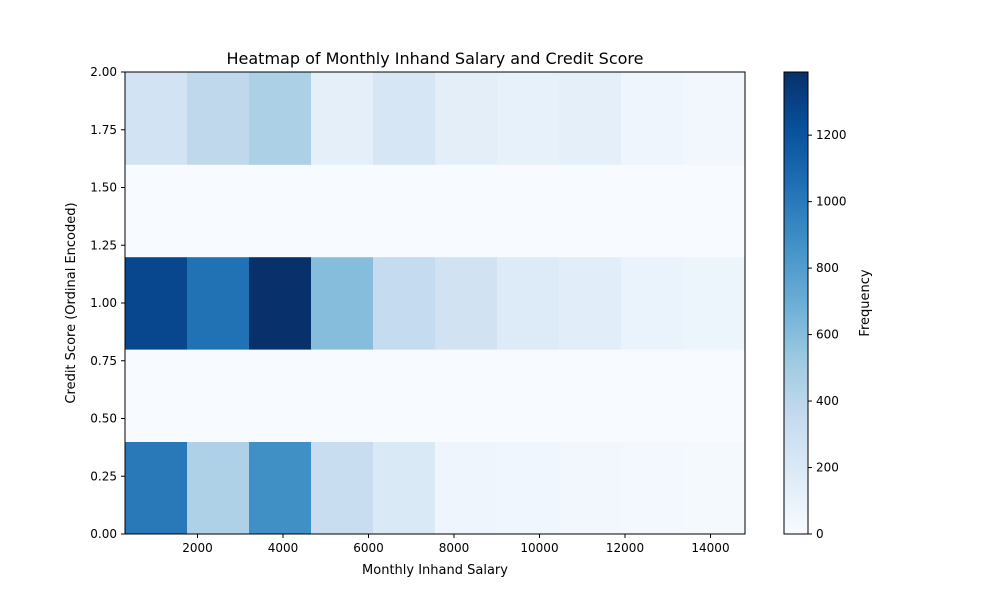 Image resolution: width=1000 pixels, height=600 pixels. Describe the element at coordinates (796, 303) in the screenshot. I see `colorbar` at that location.